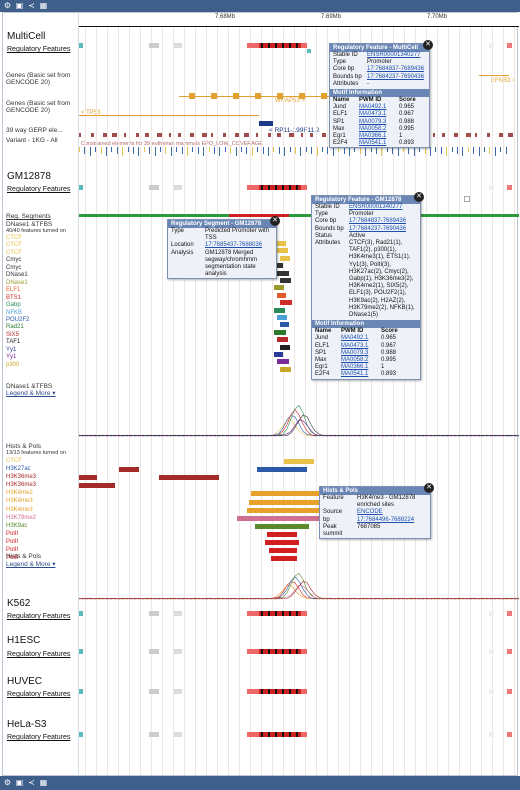  What do you see at coordinates (373, 128) in the screenshot?
I see `motif-cell: MA0058.2` at bounding box center [373, 128].